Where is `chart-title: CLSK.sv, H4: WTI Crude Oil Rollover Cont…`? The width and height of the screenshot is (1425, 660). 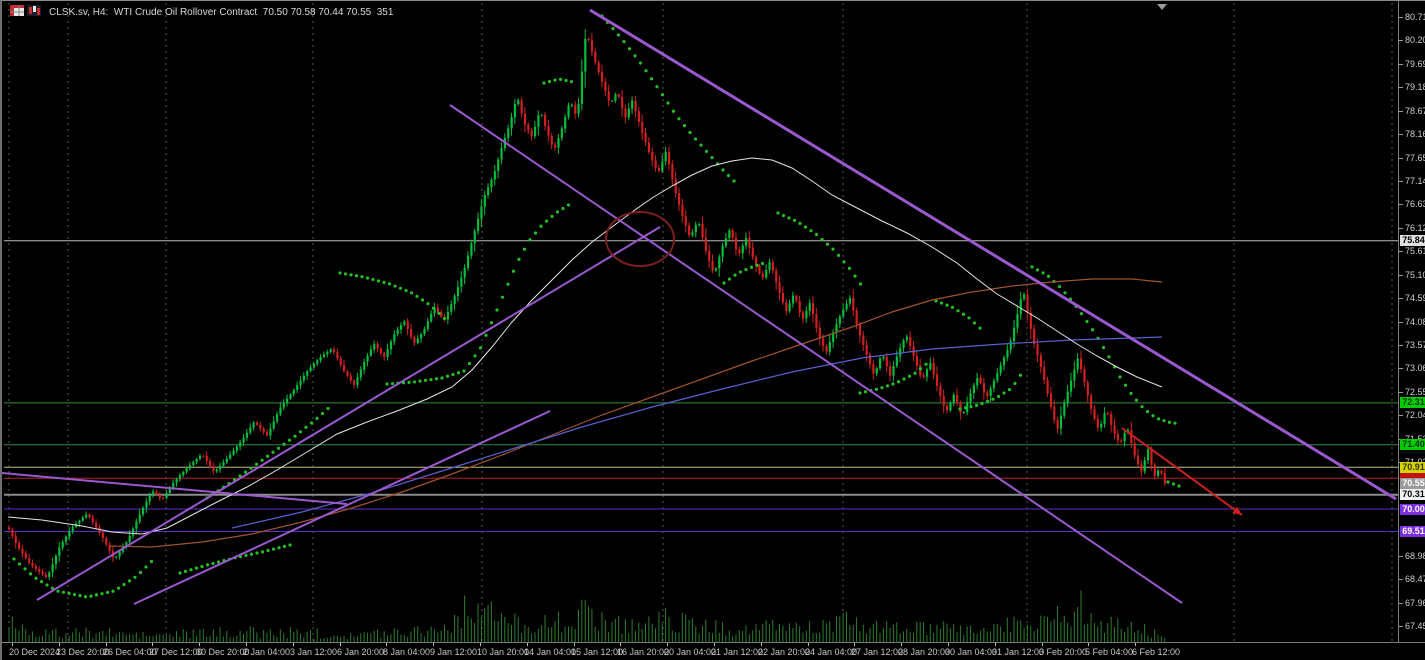
chart-title: CLSK.sv, H4: WTI Crude Oil Rollover Cont… is located at coordinates (221, 12).